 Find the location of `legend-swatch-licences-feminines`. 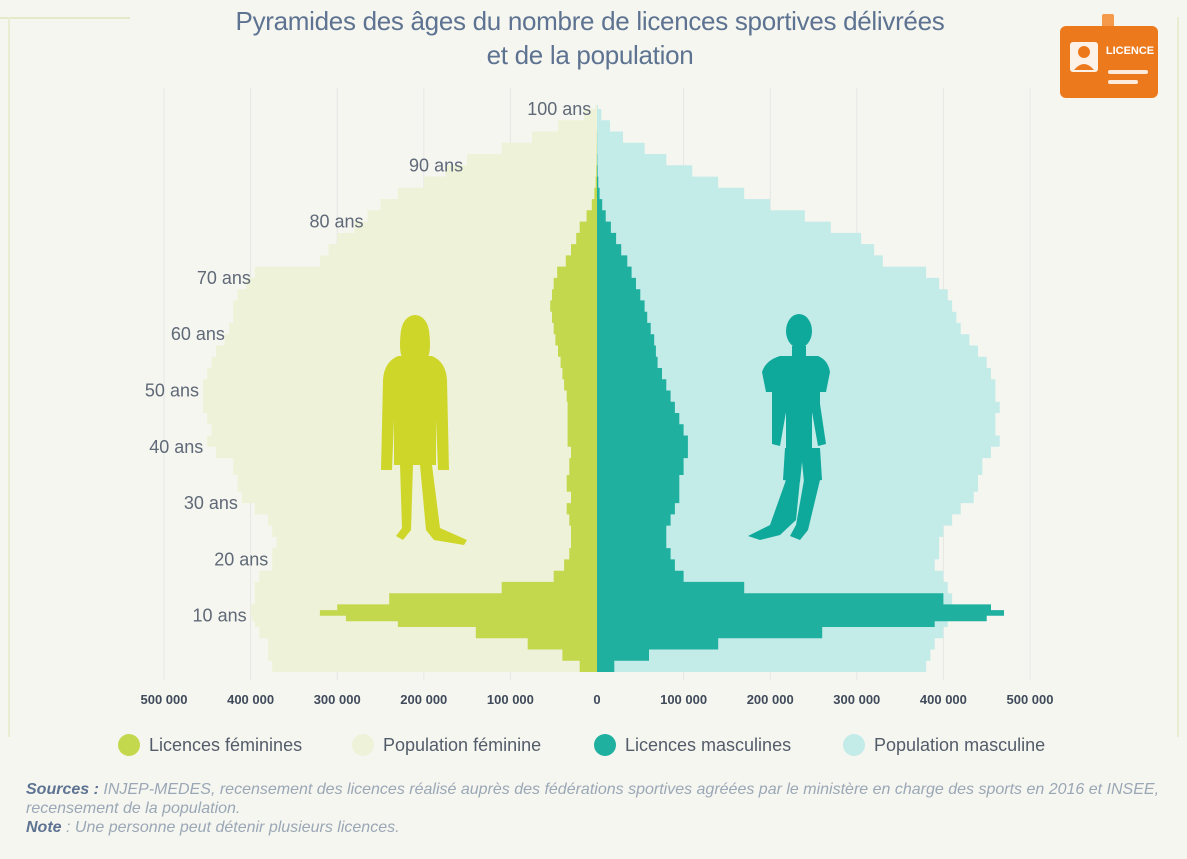

legend-swatch-licences-feminines is located at coordinates (129, 745).